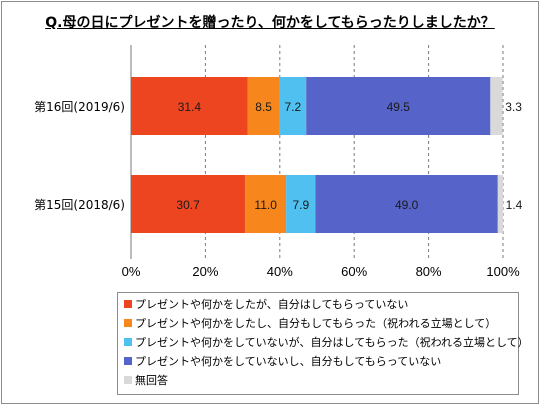 This screenshot has height=405, width=540. I want to click on legend-label: プレゼントや何かをしていないし、自分もしてもらっていない, so click(288, 361).